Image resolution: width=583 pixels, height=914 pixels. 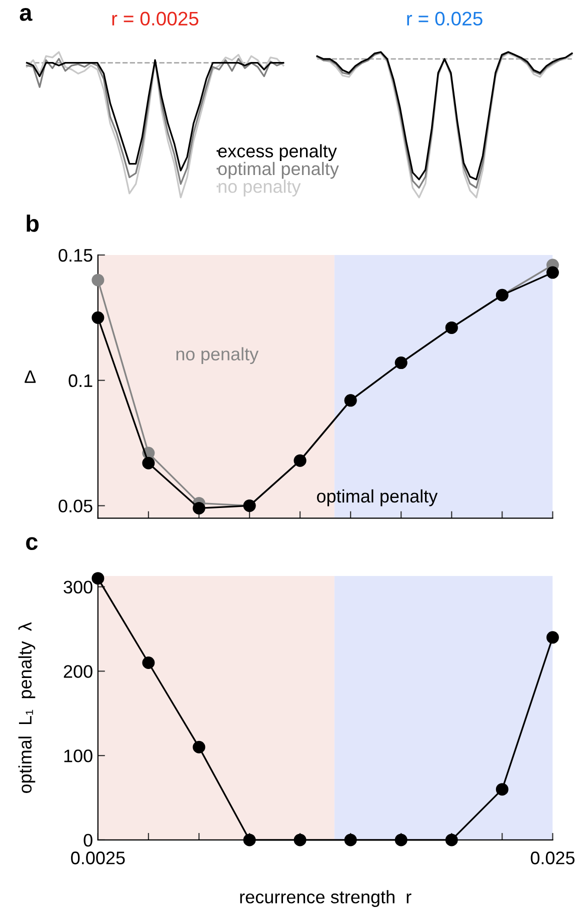 What do you see at coordinates (75, 506) in the screenshot?
I see `y-tick-label: 0.05` at bounding box center [75, 506].